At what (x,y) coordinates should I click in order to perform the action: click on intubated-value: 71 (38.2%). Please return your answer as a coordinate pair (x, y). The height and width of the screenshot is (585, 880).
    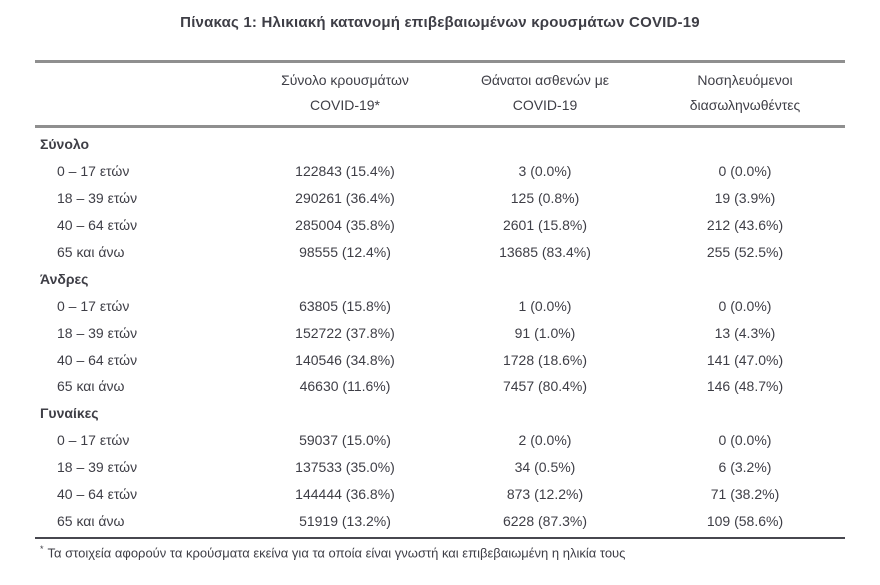
    Looking at the image, I should click on (745, 494).